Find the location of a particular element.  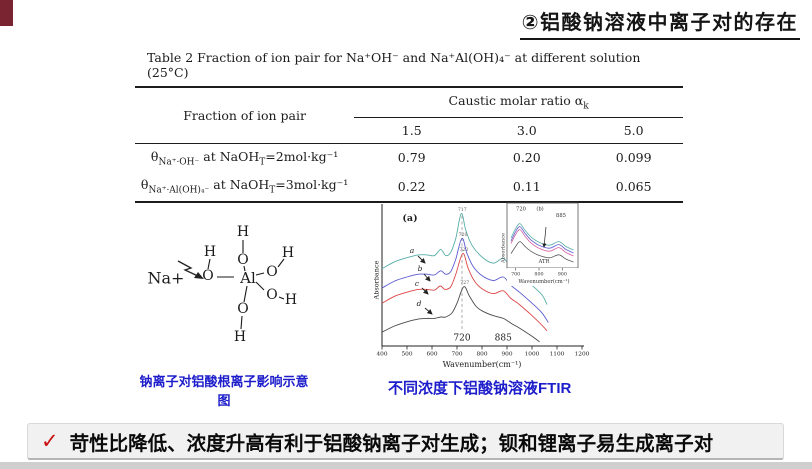

inset-x-tick-label: 700 is located at coordinates (515, 275).